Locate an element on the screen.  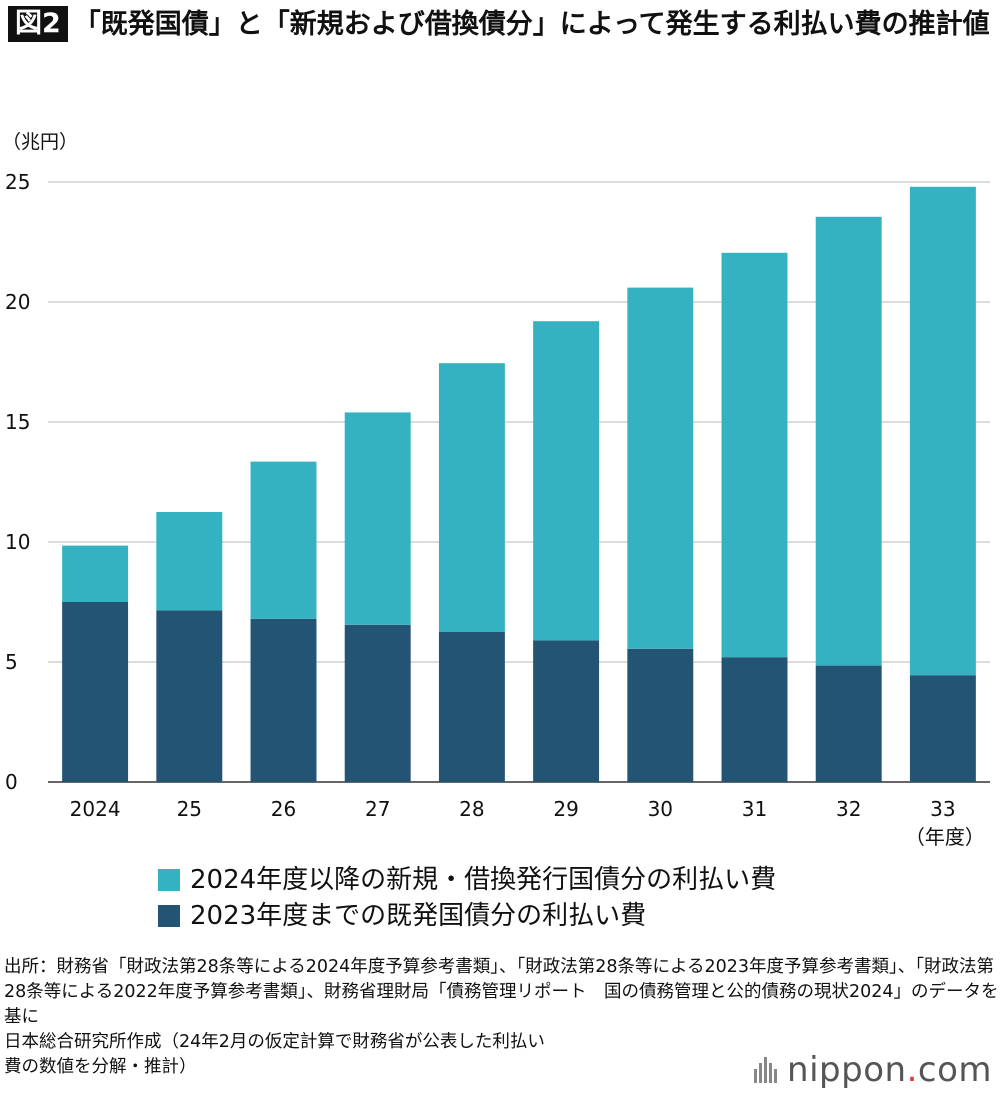
y-tick-label: 20 is located at coordinates (17, 302).